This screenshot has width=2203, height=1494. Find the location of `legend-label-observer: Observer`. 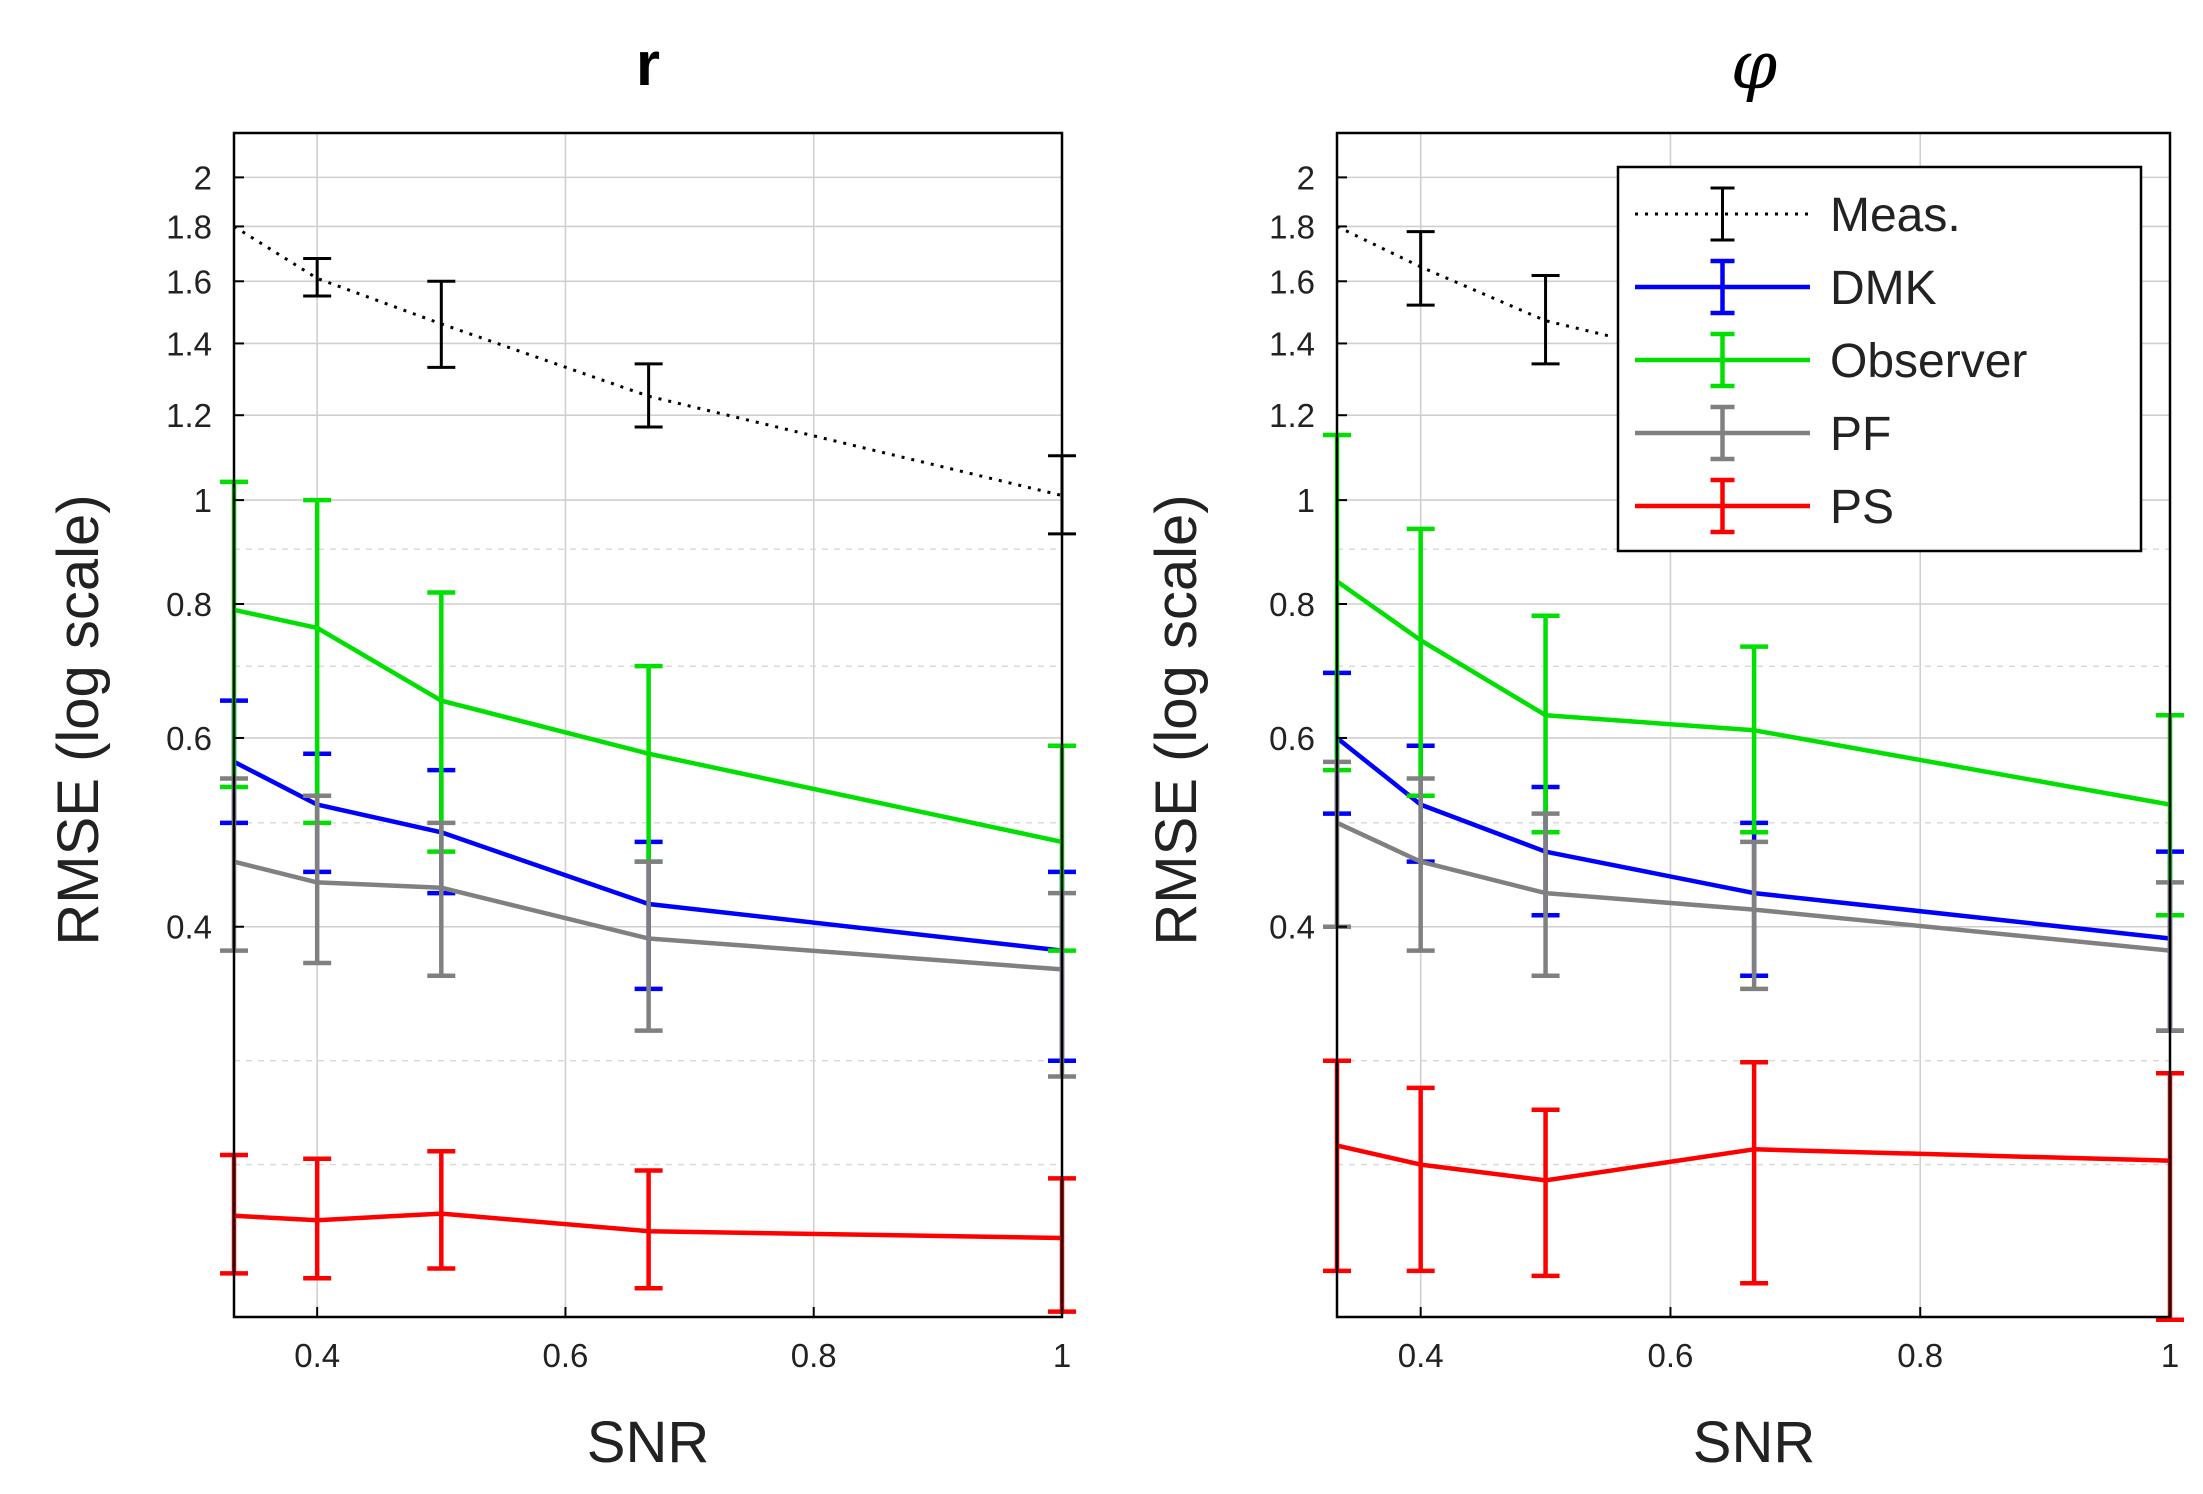

legend-label-observer: Observer is located at coordinates (1928, 361).